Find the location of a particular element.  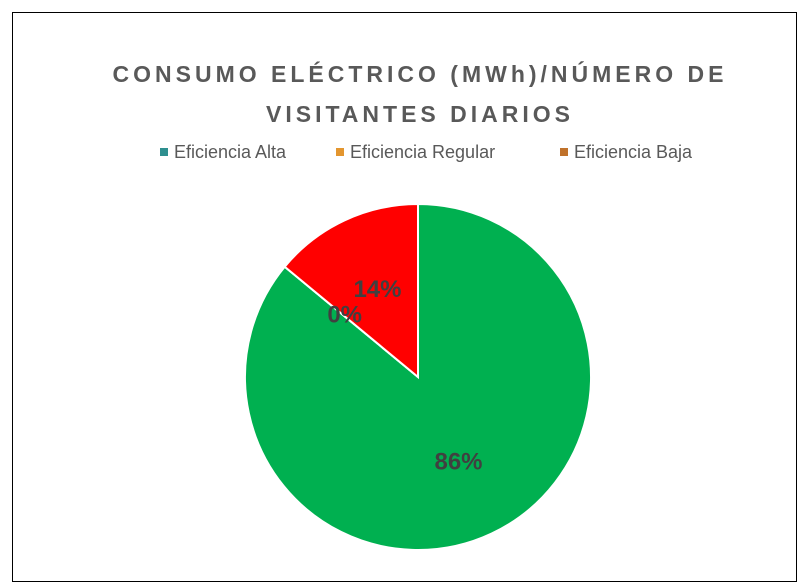

data-label: 14% is located at coordinates (377, 289).